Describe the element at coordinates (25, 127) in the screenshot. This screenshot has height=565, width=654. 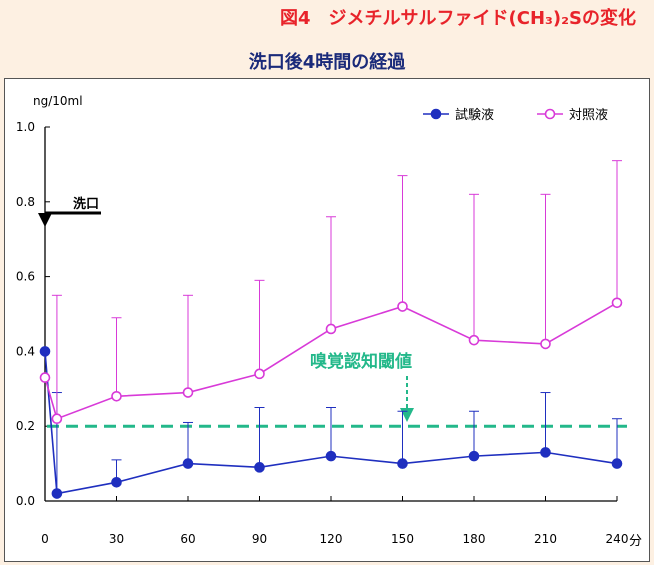
I see `y-tick-label: 1.0` at that location.